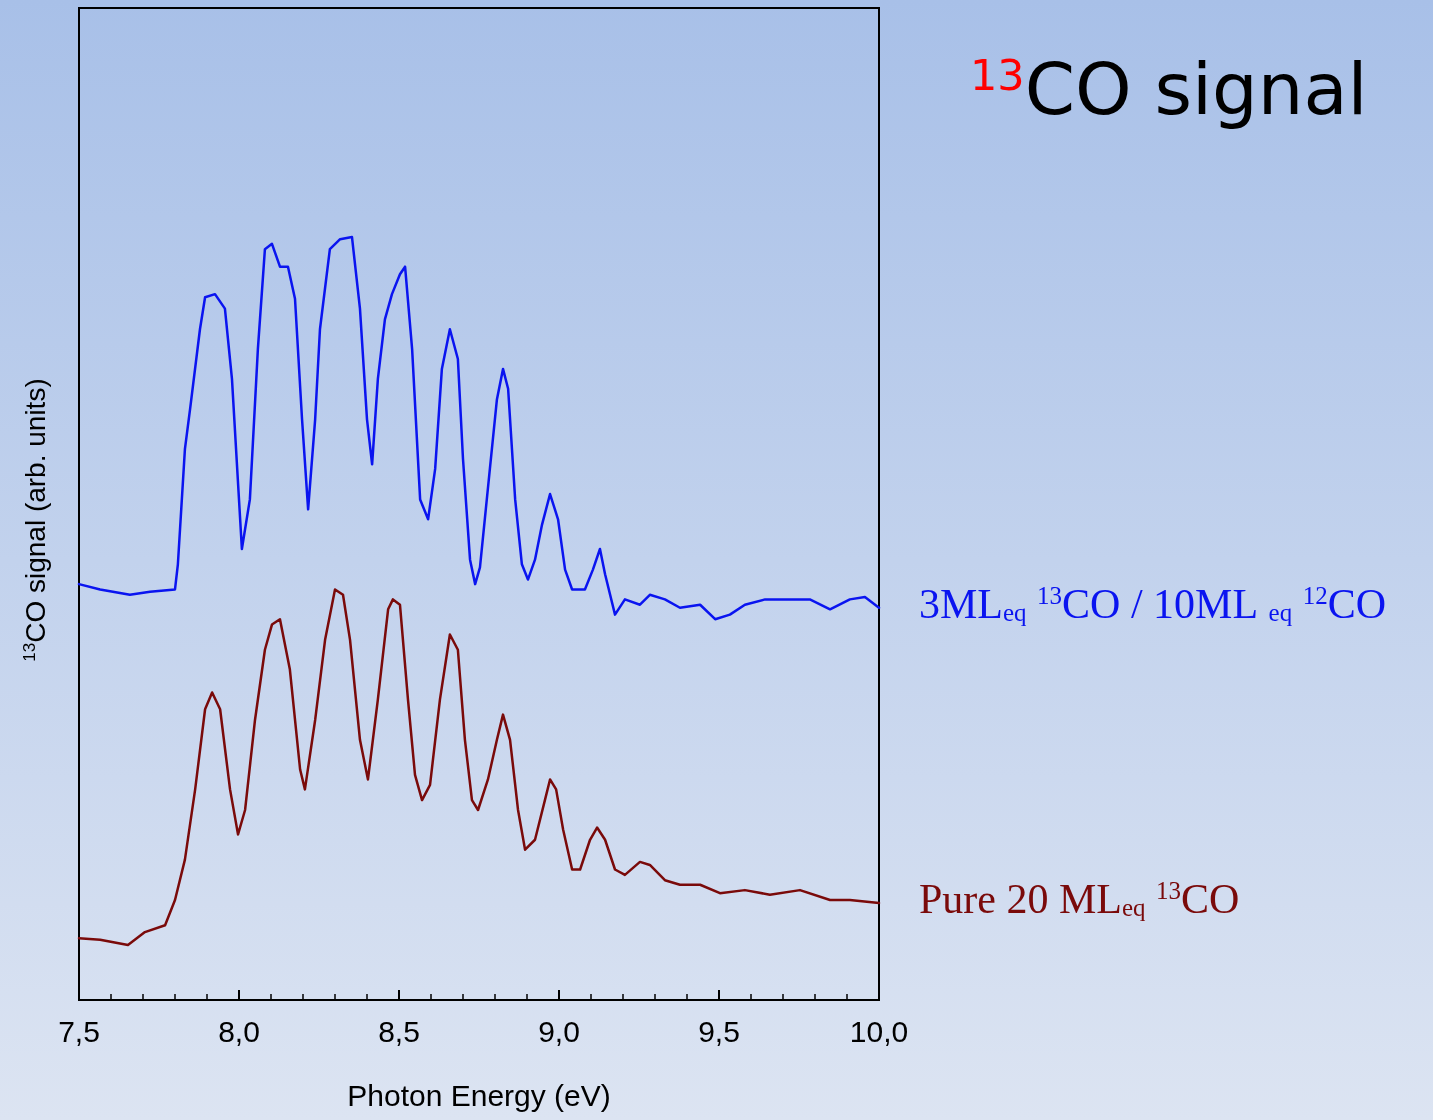  I want to click on x-tick-label: 9,5, so click(719, 1031).